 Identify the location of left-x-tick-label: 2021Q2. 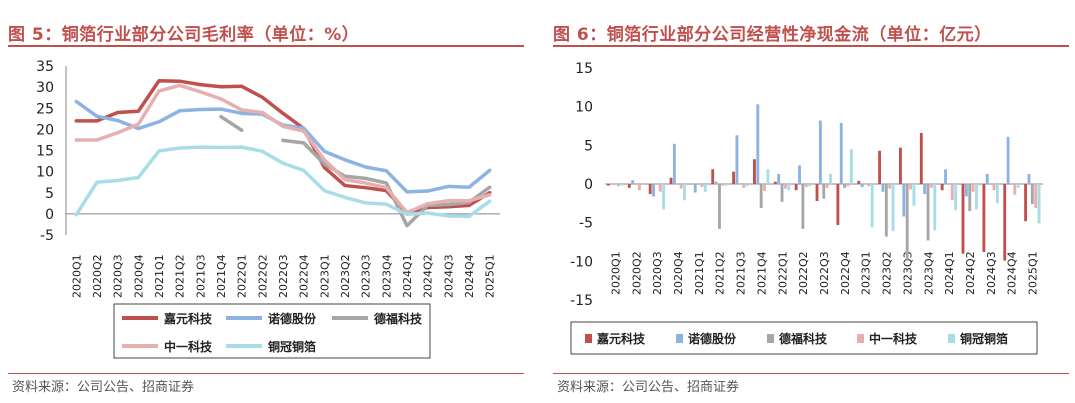
(180, 276).